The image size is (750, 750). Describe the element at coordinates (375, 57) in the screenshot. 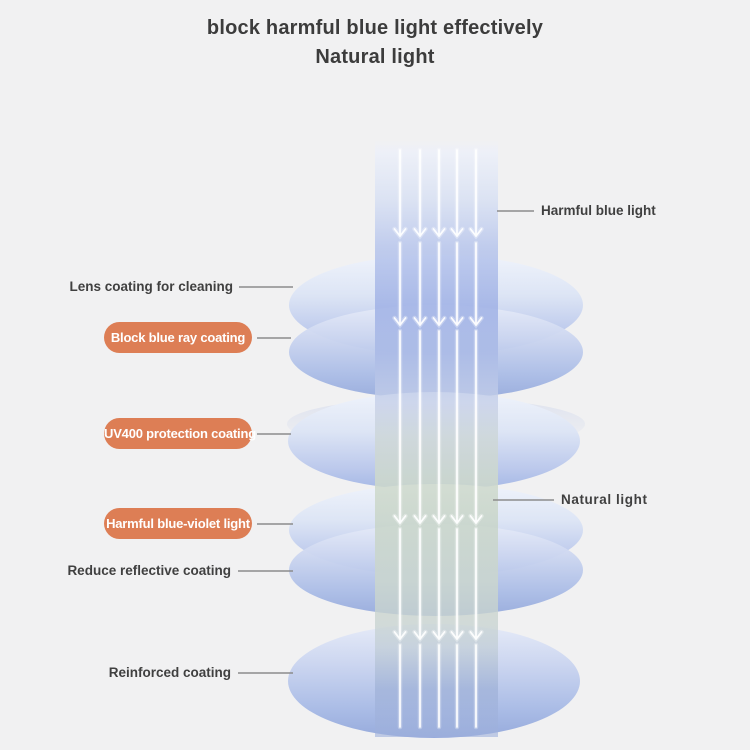

I see `title-line-2: Natural light` at that location.